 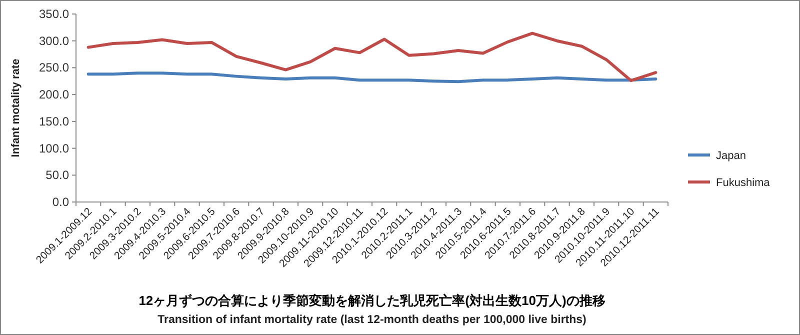 I want to click on y-axis-title: Infant motality rate, so click(x=16, y=108).